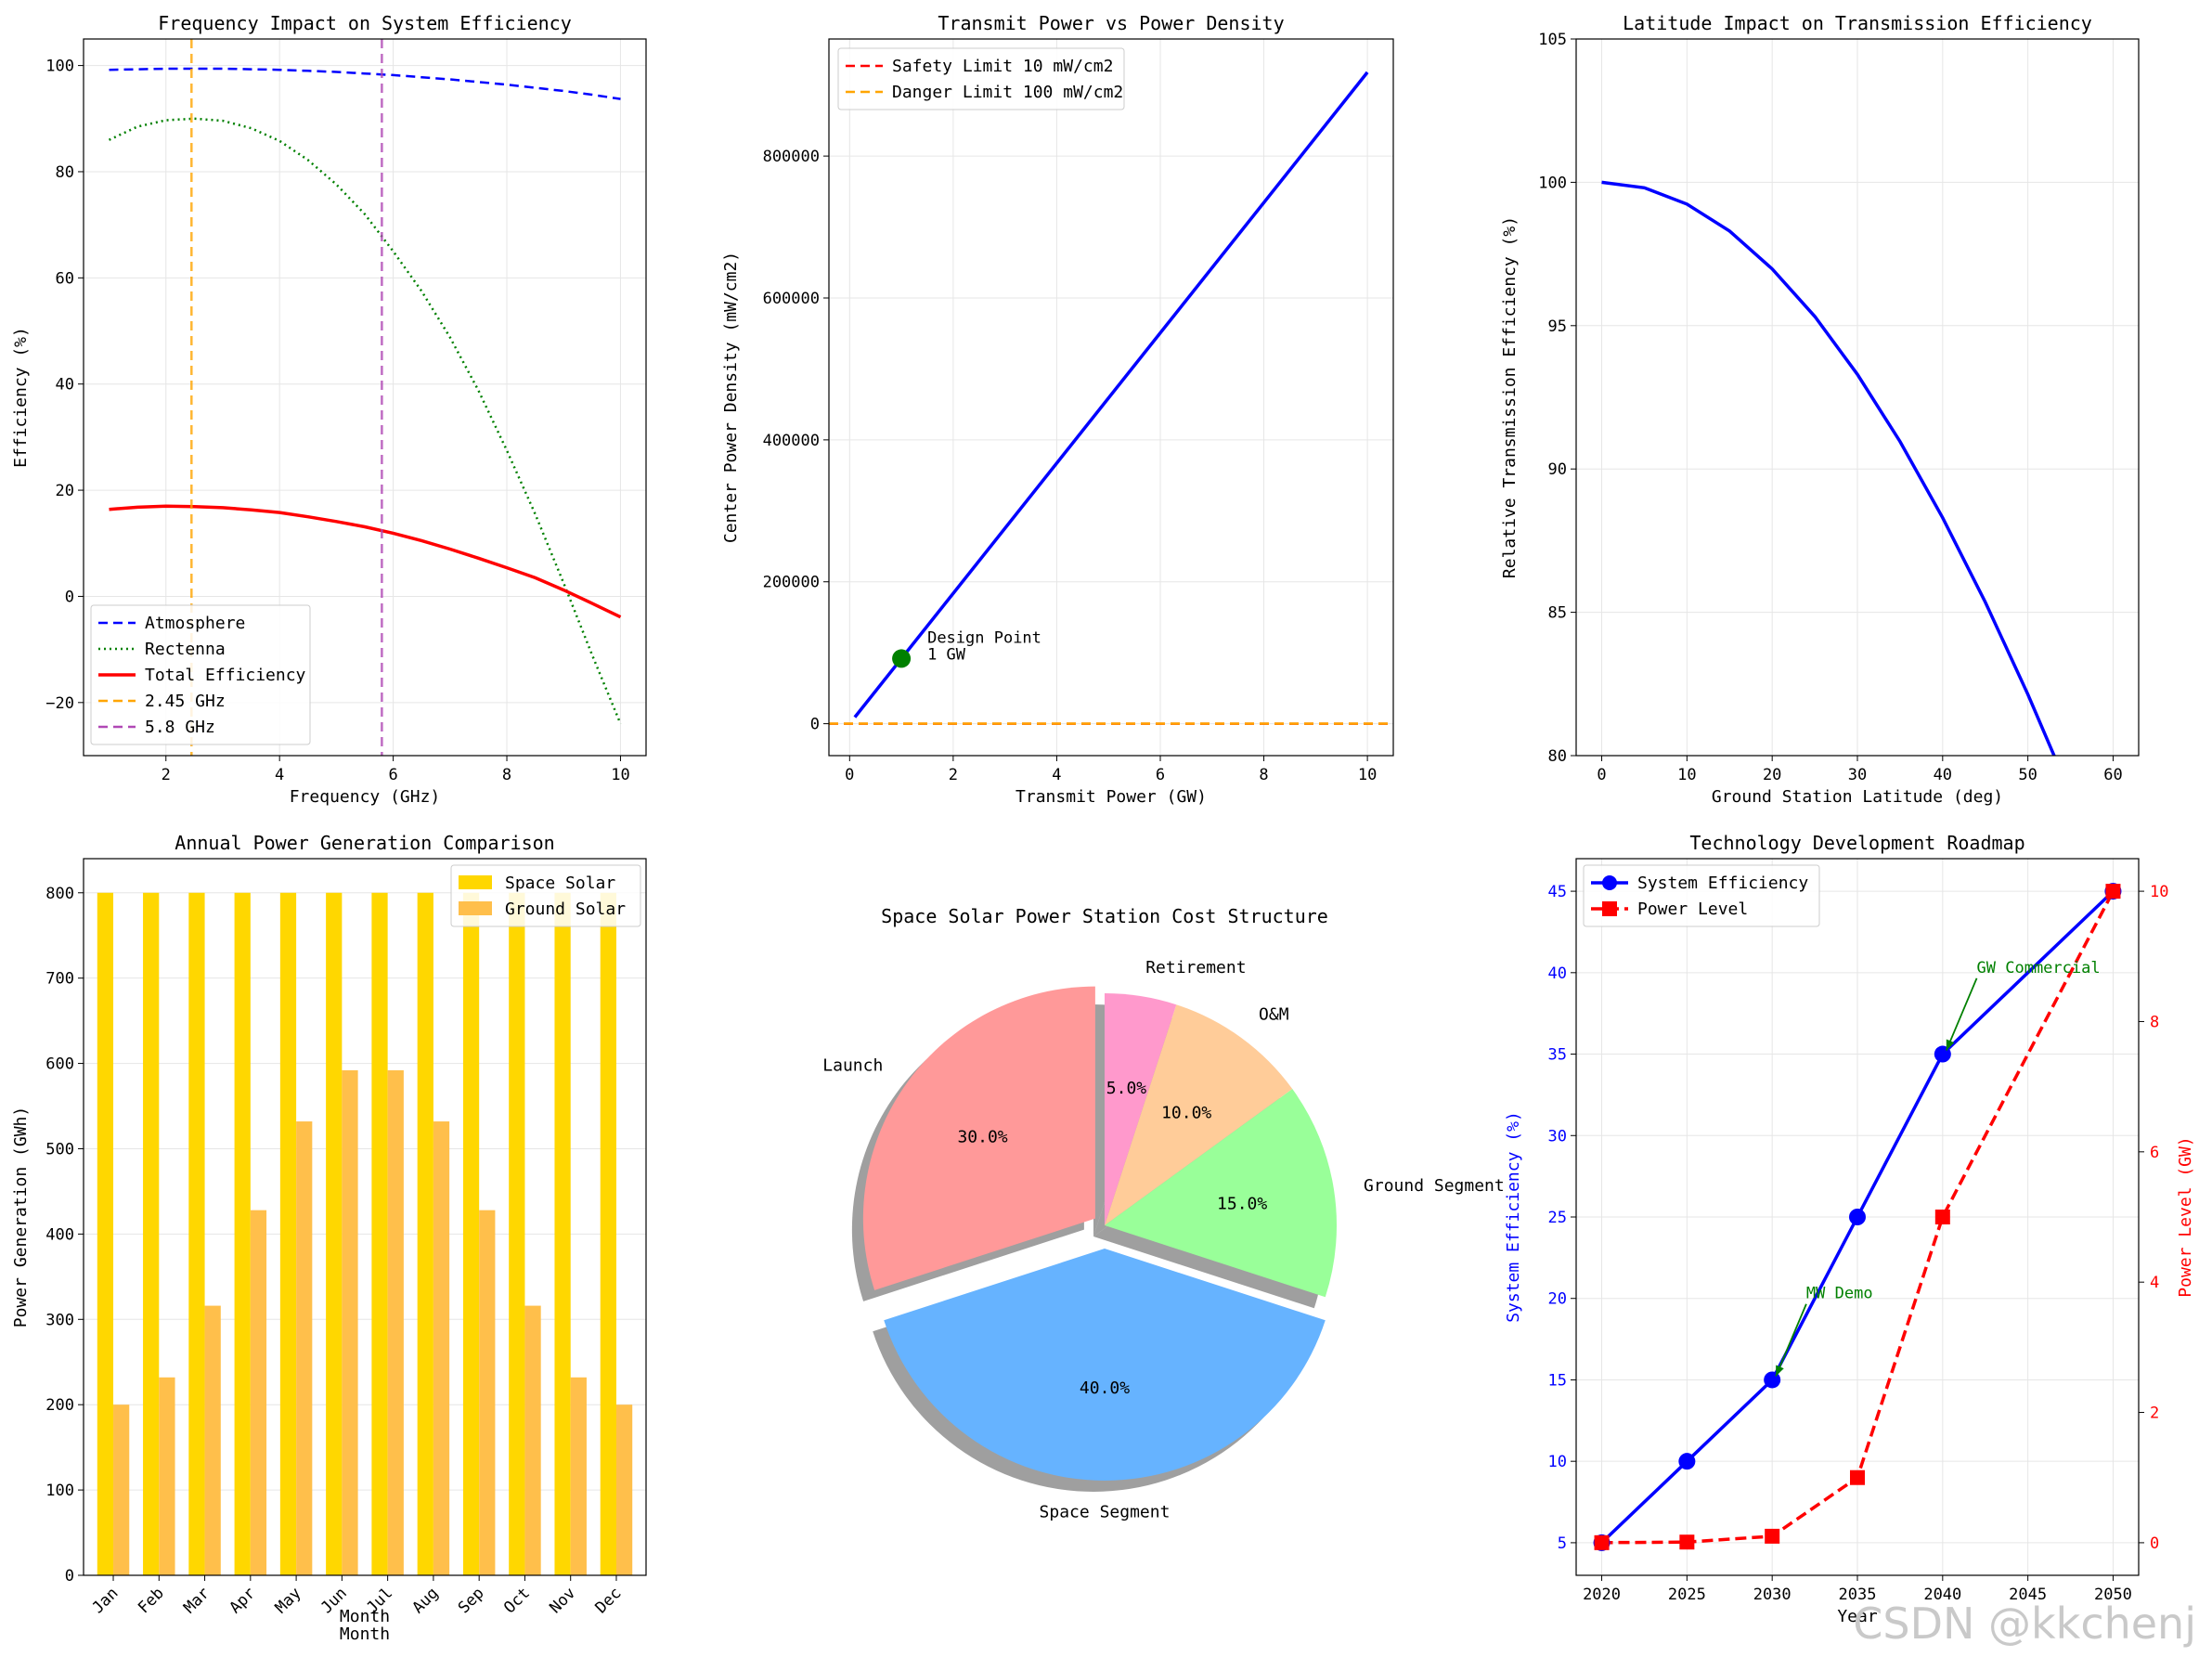  I want to click on y-tick-label: 600000, so click(791, 299).